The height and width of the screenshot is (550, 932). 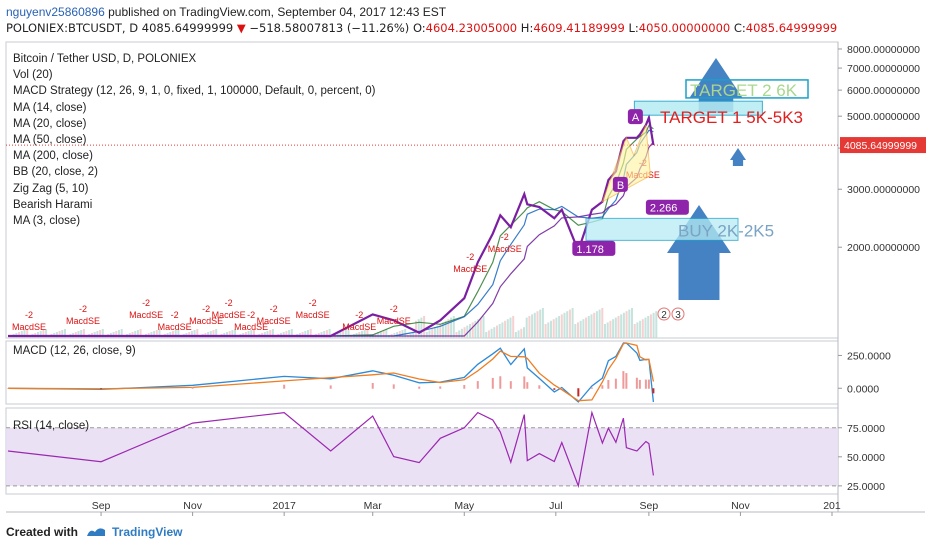 I want to click on created-with-label: Created with, so click(x=42, y=532).